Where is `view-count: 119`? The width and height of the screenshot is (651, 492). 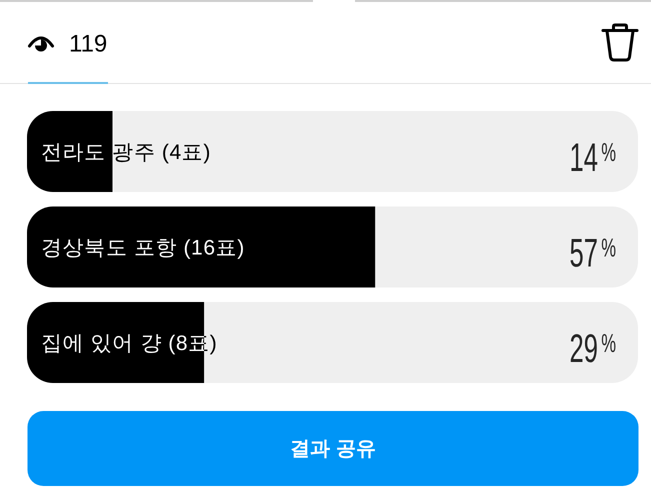
view-count: 119 is located at coordinates (88, 44).